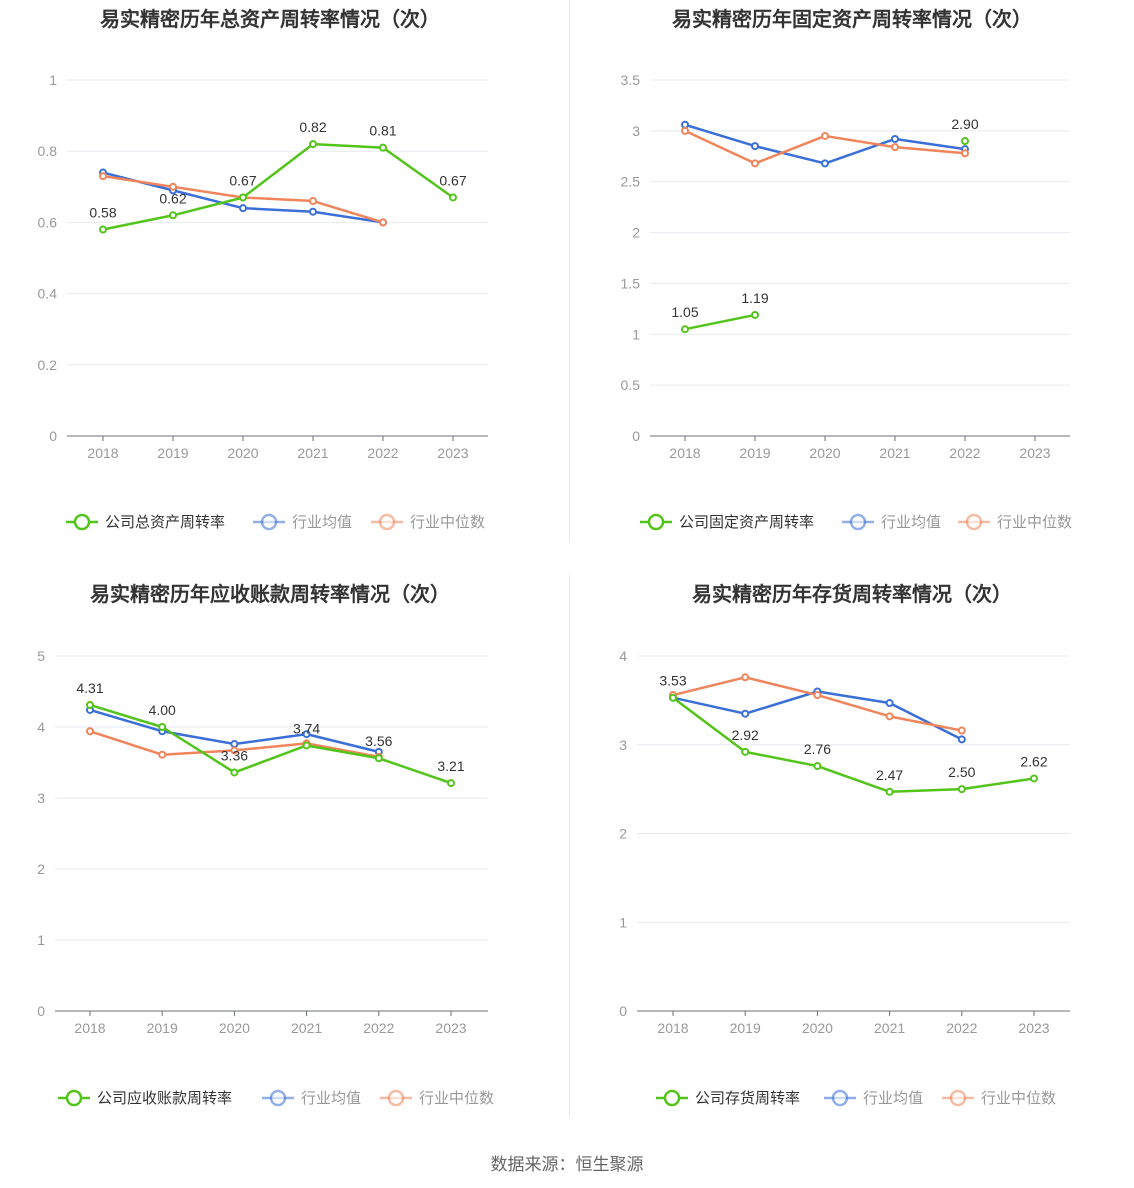 The image size is (1134, 1188). I want to click on legend-item-company: 公司总资产周转率, so click(145, 522).